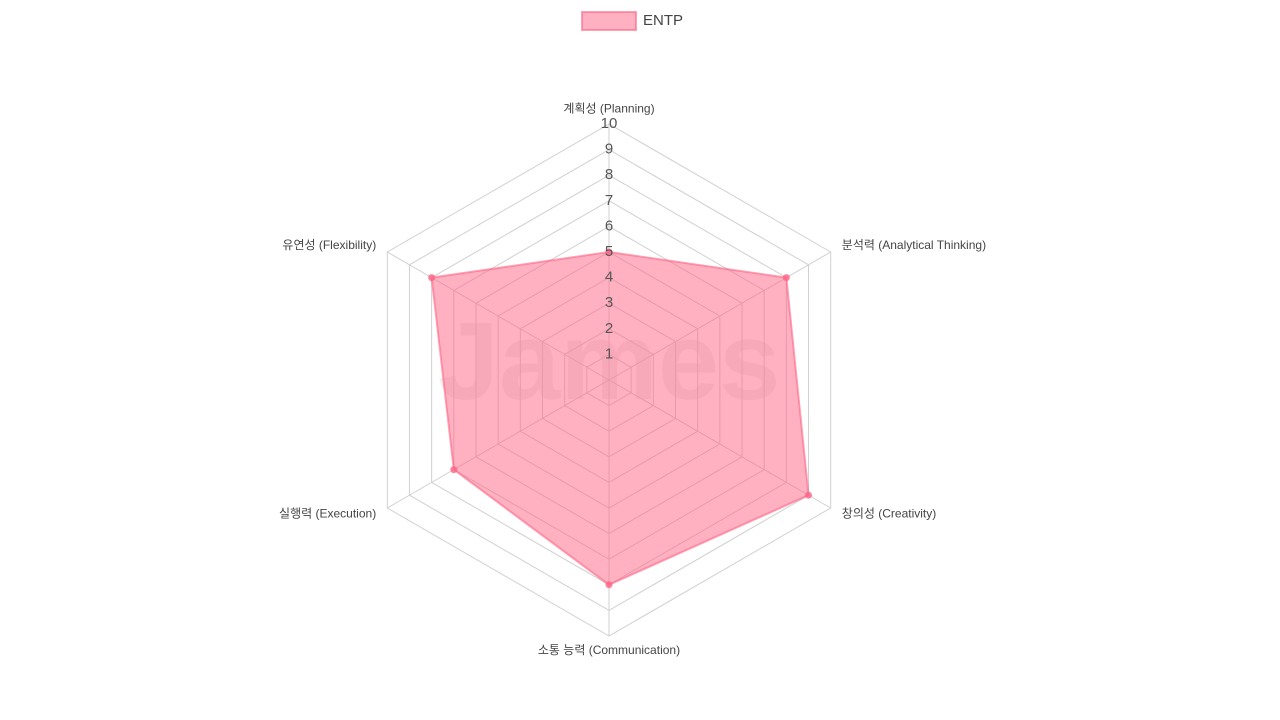  Describe the element at coordinates (609, 21) in the screenshot. I see `legend-swatch` at that location.